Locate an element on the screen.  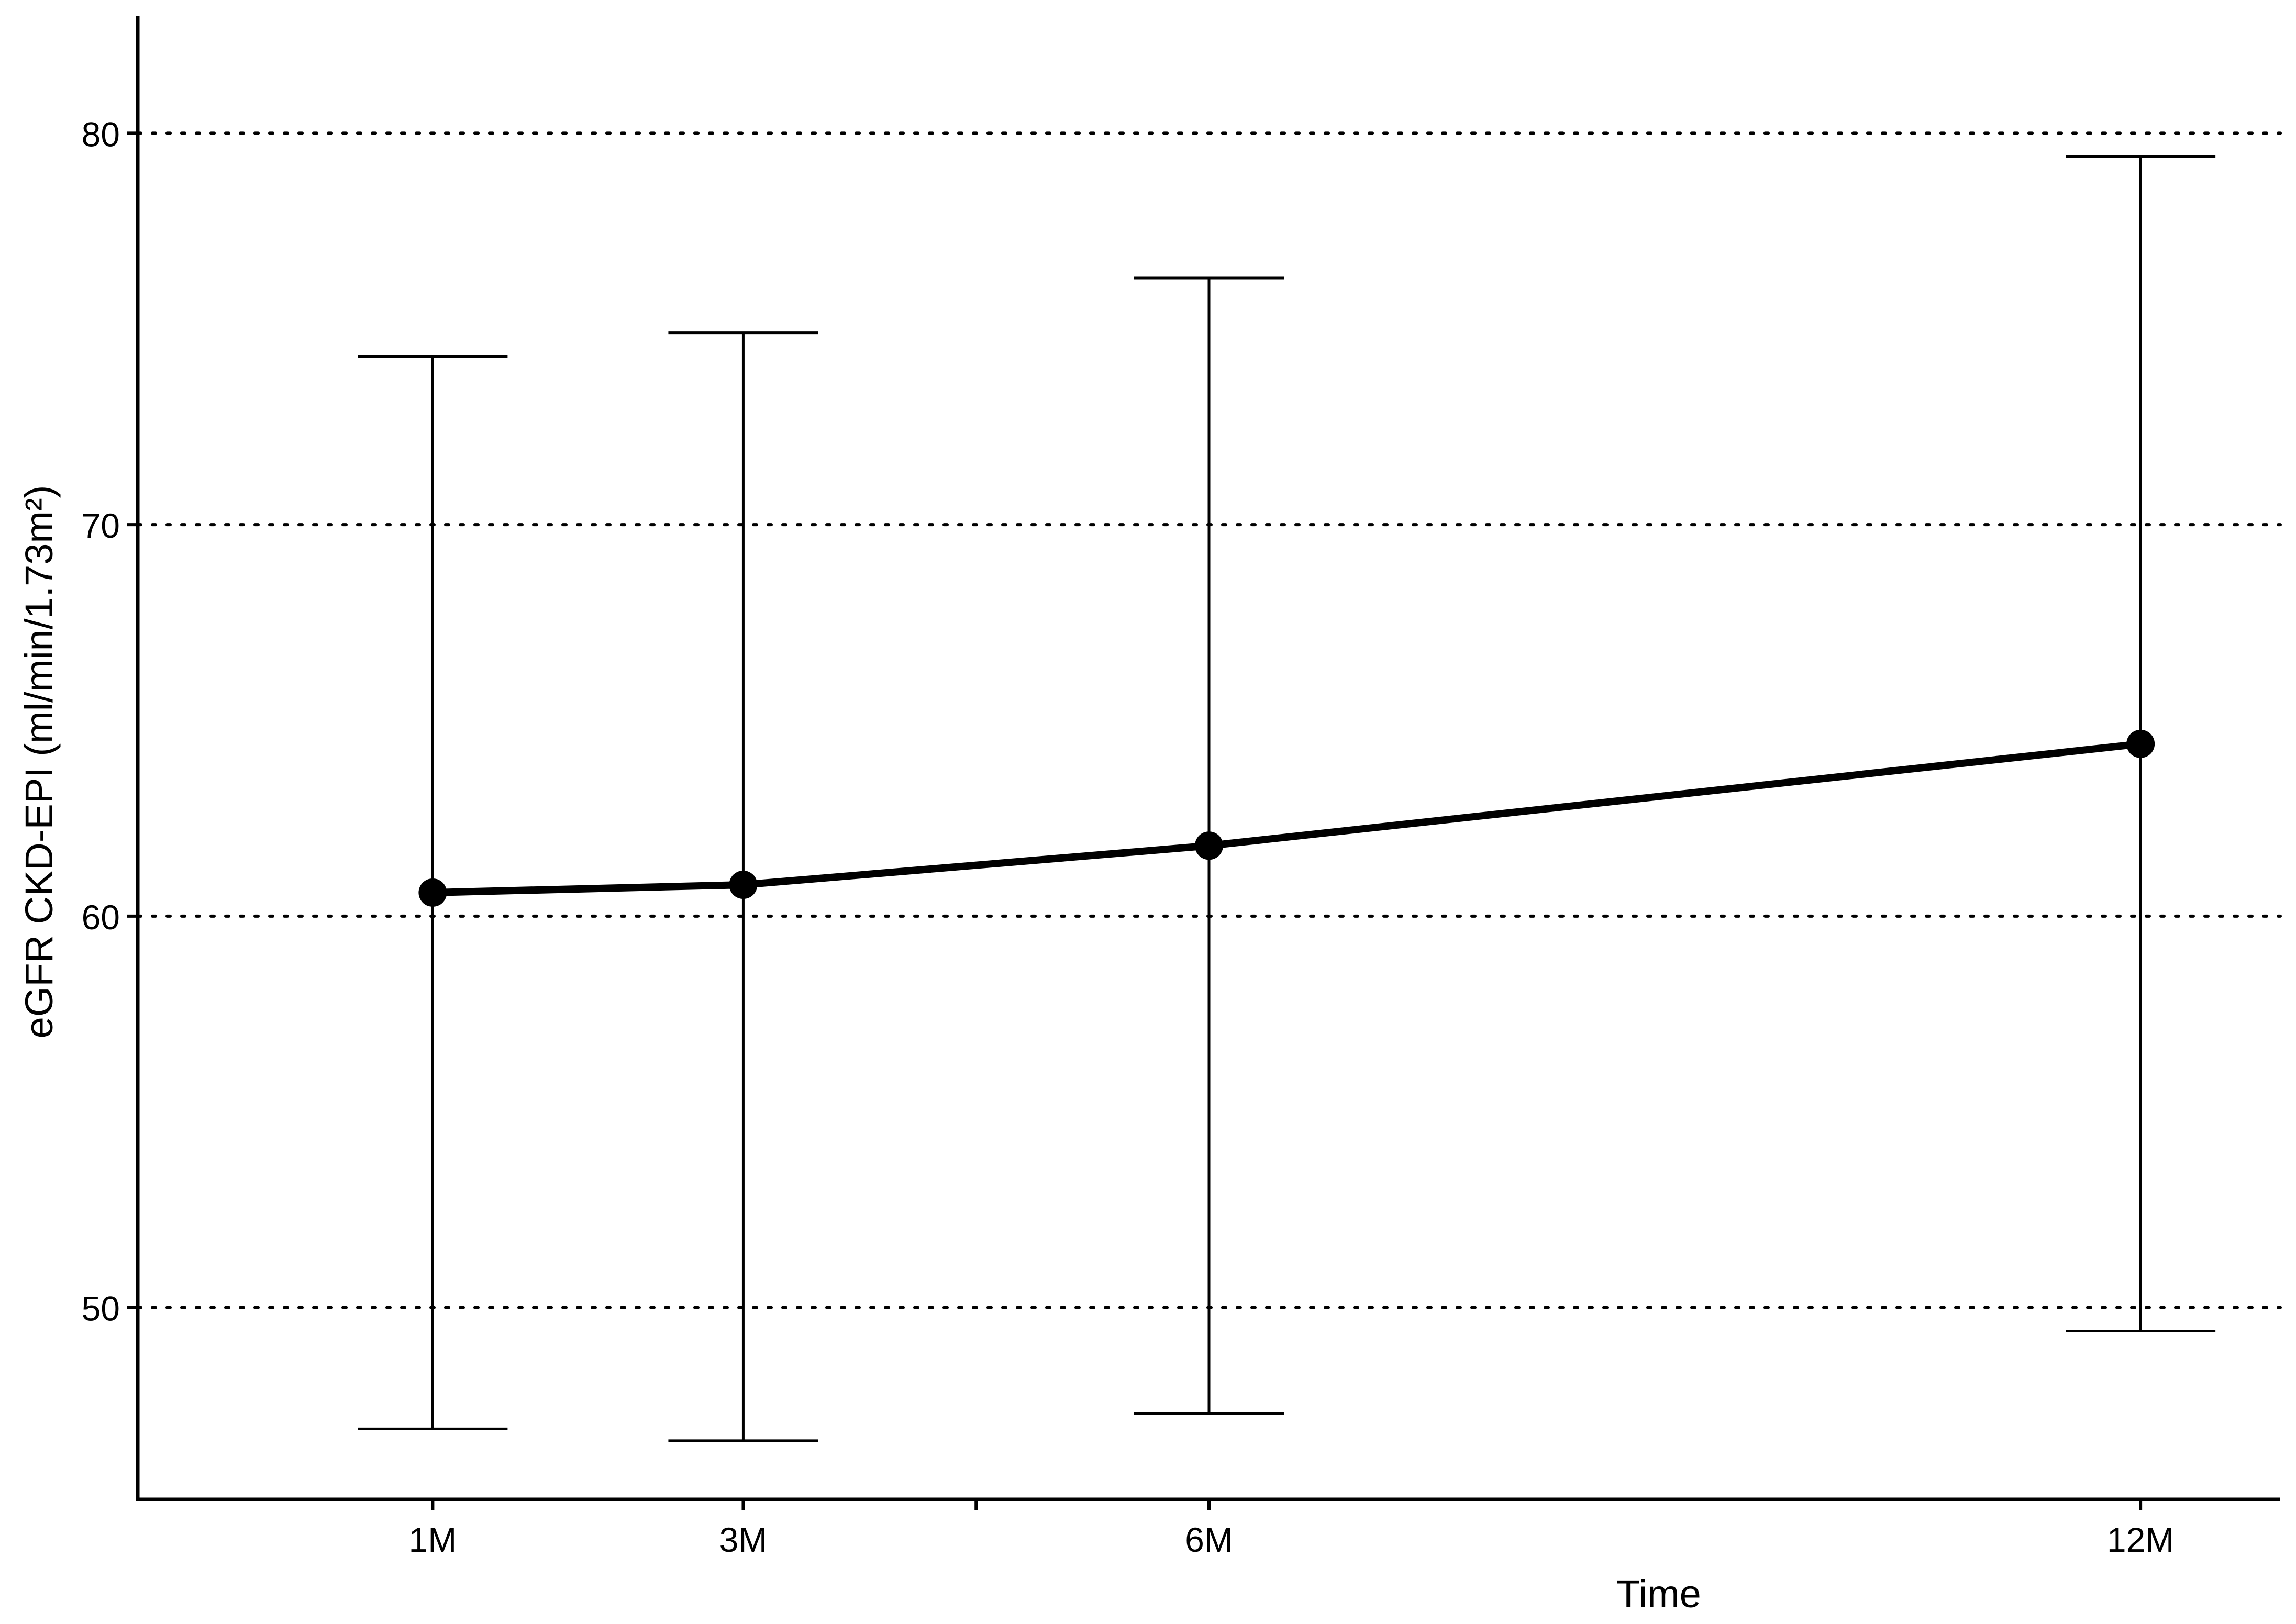
y-axis-ticks: 50 60 70 80 is located at coordinates (110, 721).